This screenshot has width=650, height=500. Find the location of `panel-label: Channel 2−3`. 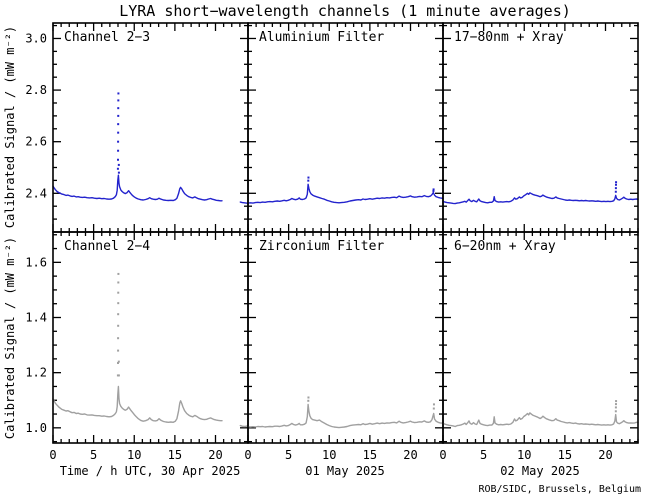

panel-label: Channel 2−3 is located at coordinates (107, 37).